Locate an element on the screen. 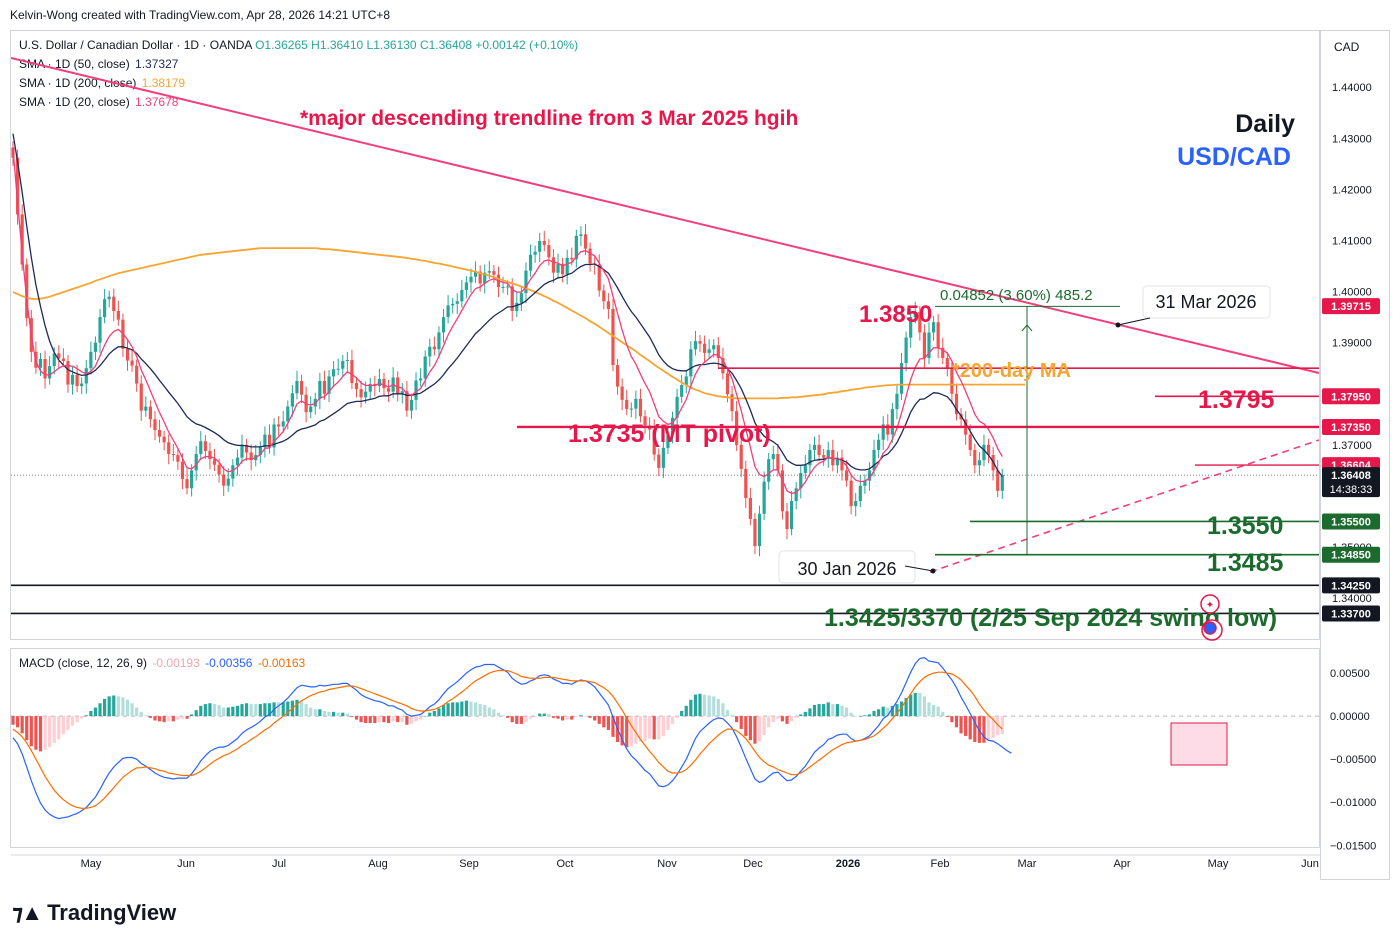  last-price-label: 1.36408 is located at coordinates (1351, 476).